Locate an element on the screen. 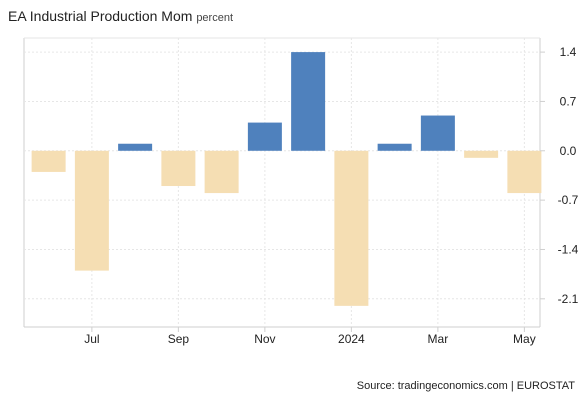 The width and height of the screenshot is (585, 400). source-note: Source: tradingeconomics.com | EUROSTAT is located at coordinates (465, 386).